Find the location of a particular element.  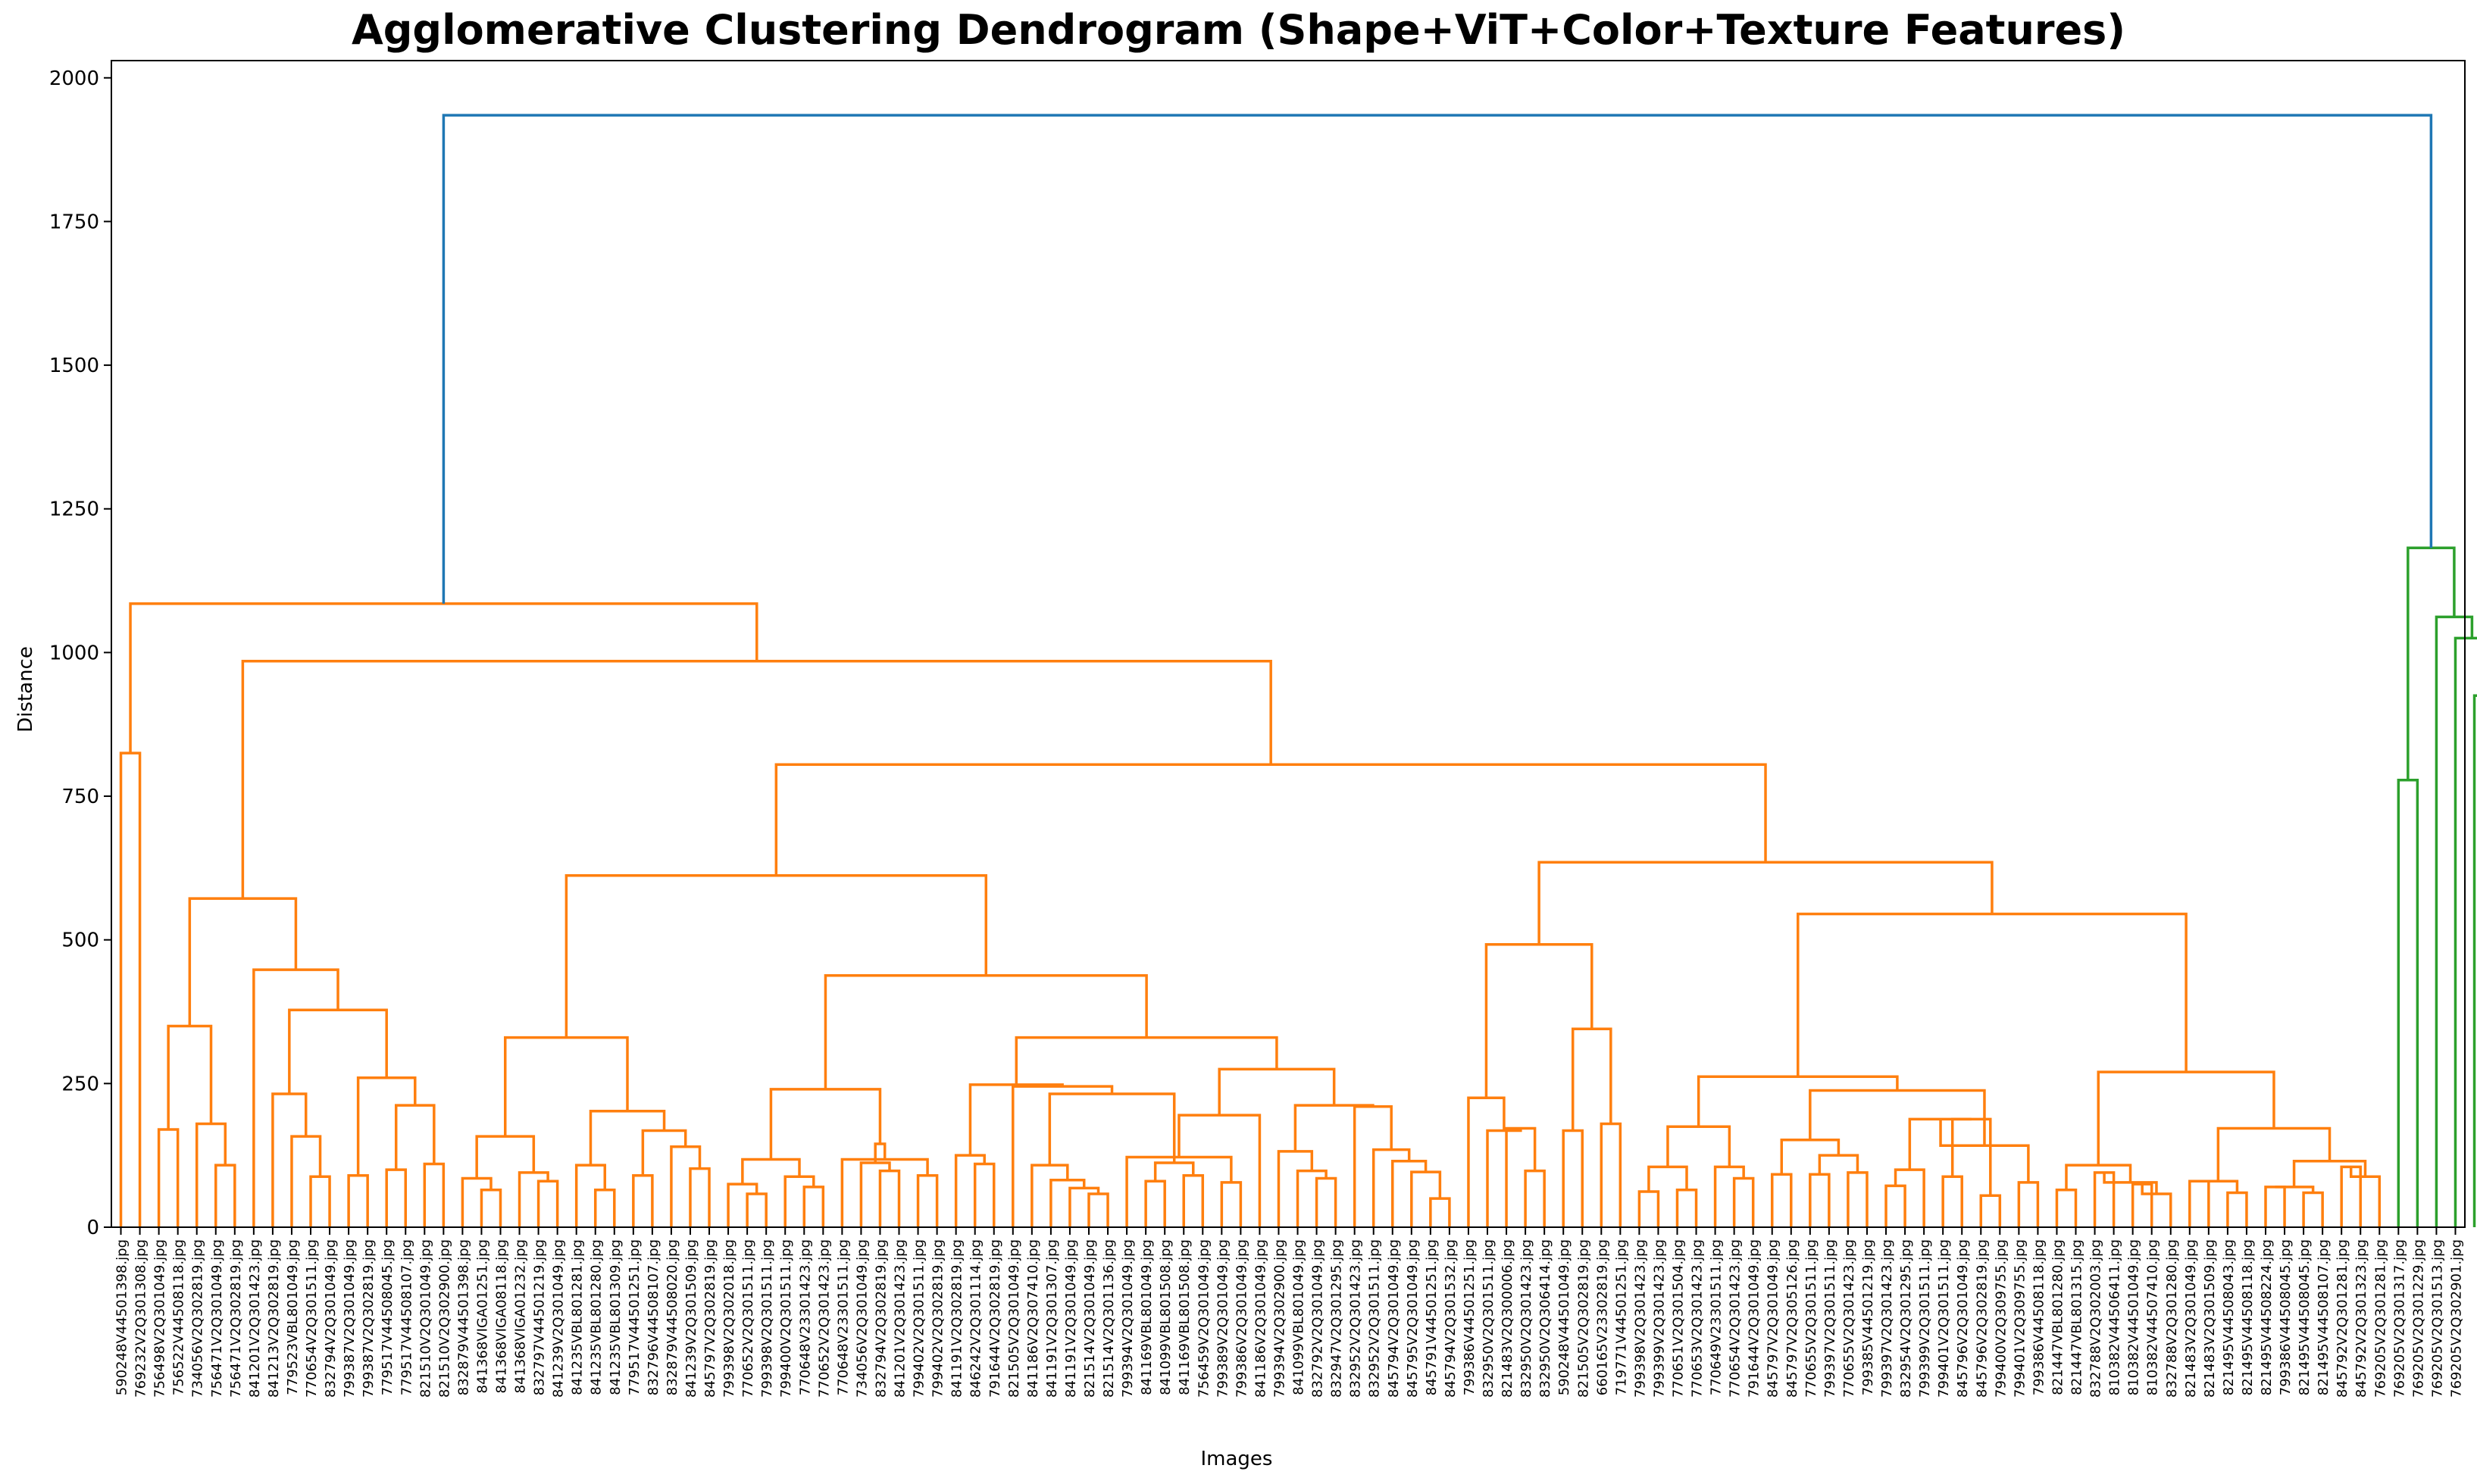

leaf-label: 821505V2Q301049.jpg is located at coordinates (1014, 1318).